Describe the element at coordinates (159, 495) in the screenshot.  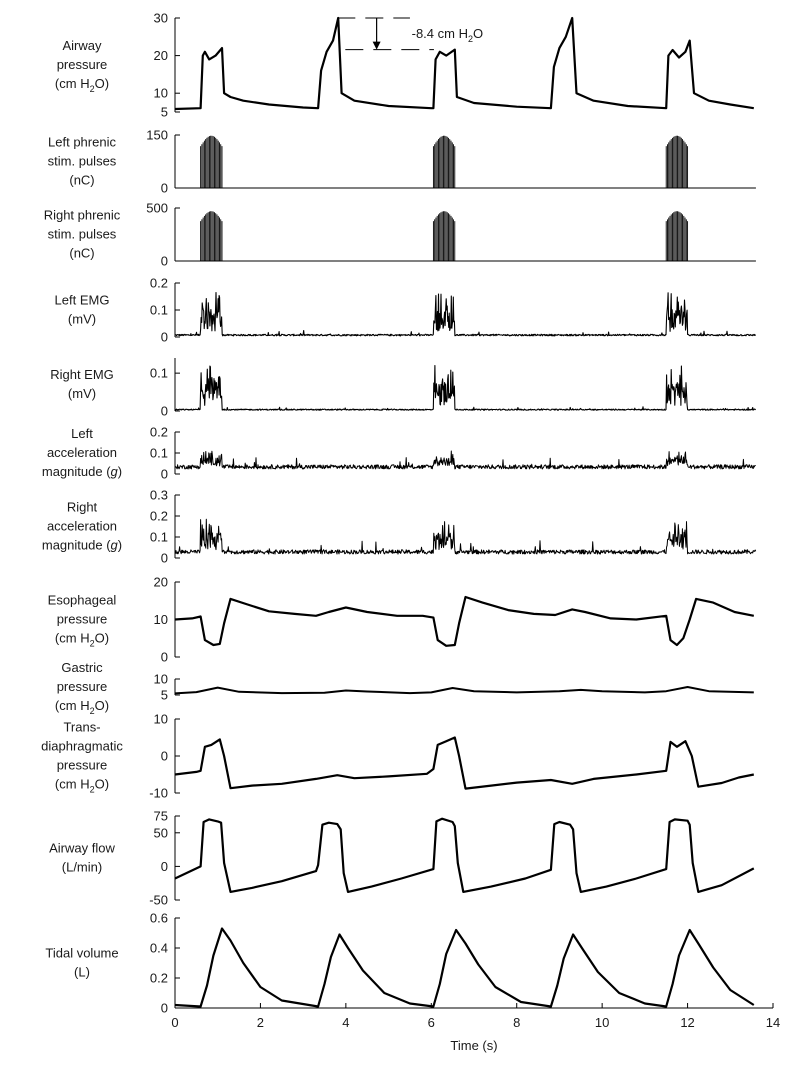
I see `y-tick-label: 0.3` at that location.